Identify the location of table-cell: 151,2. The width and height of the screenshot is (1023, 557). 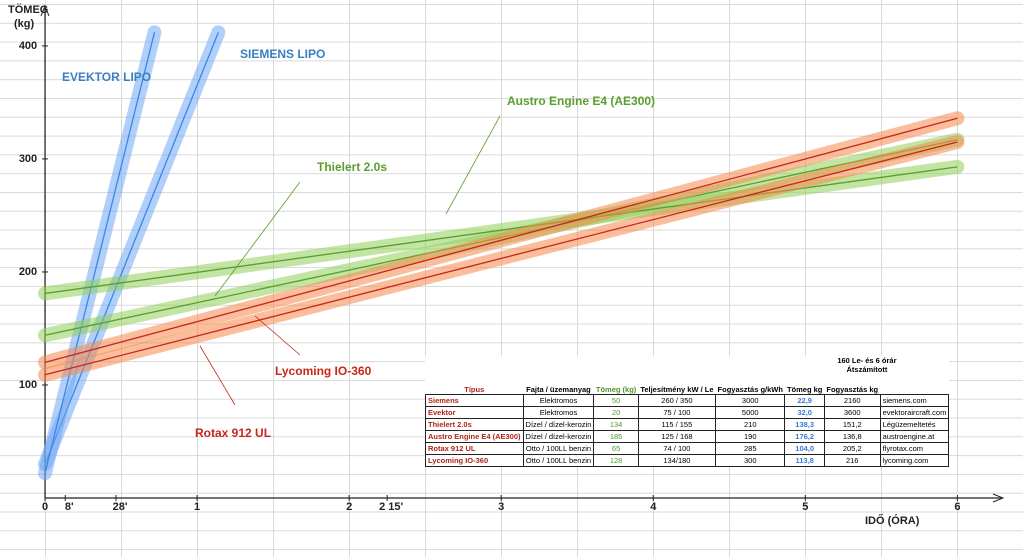
(852, 424).